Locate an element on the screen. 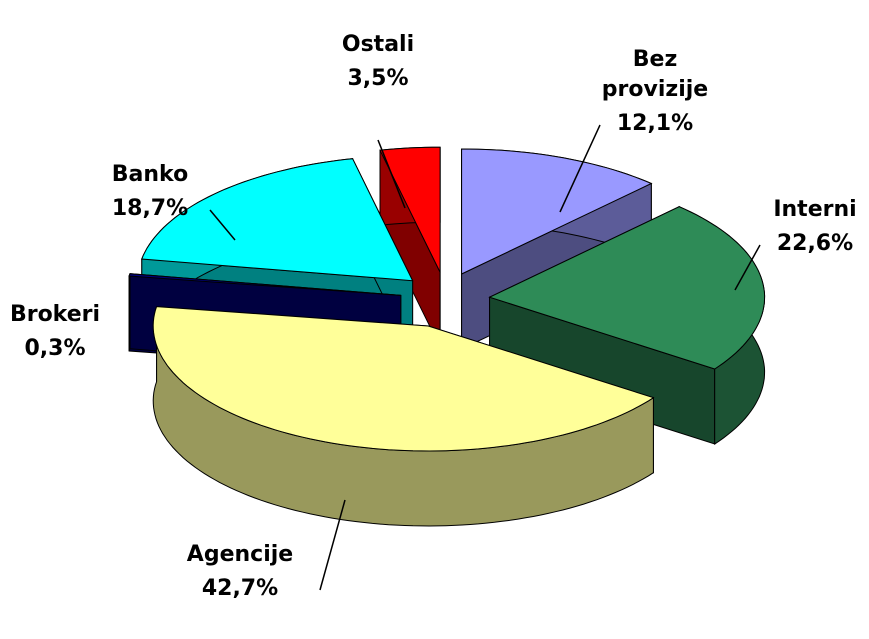  slice-label: Banko is located at coordinates (150, 174).